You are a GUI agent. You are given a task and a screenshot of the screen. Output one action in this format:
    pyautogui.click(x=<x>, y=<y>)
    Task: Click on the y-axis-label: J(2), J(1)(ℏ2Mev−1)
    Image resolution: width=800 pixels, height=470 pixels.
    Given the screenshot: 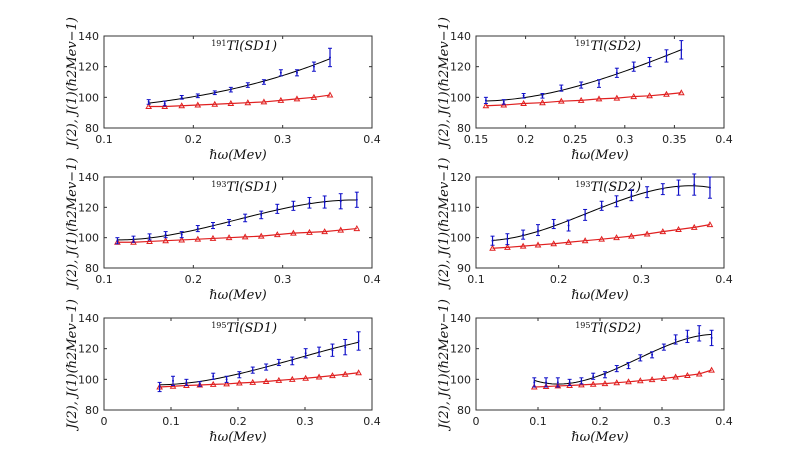 What is the action you would take?
    pyautogui.click(x=72, y=365)
    